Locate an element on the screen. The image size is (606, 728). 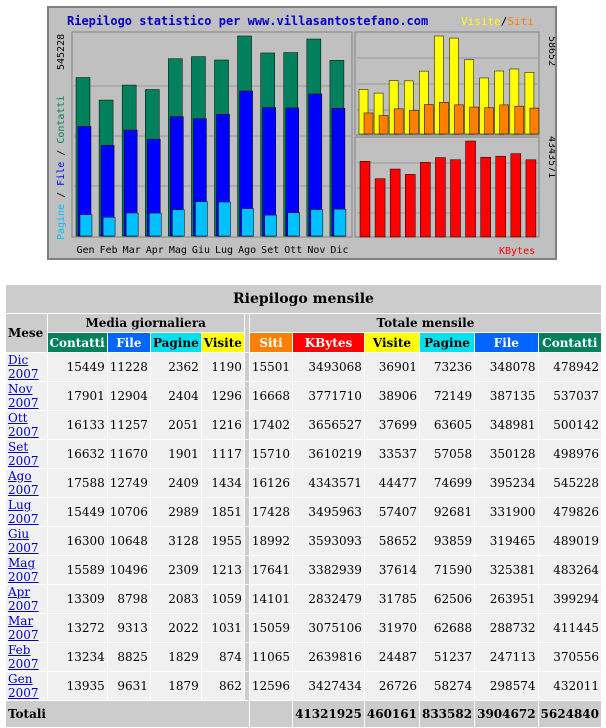
month-link: Dic 2007 is located at coordinates (23, 367).